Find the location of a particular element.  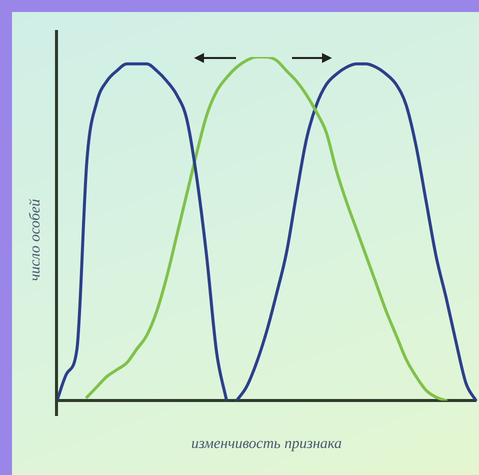

y-axis-title: число особей is located at coordinates (36, 240).